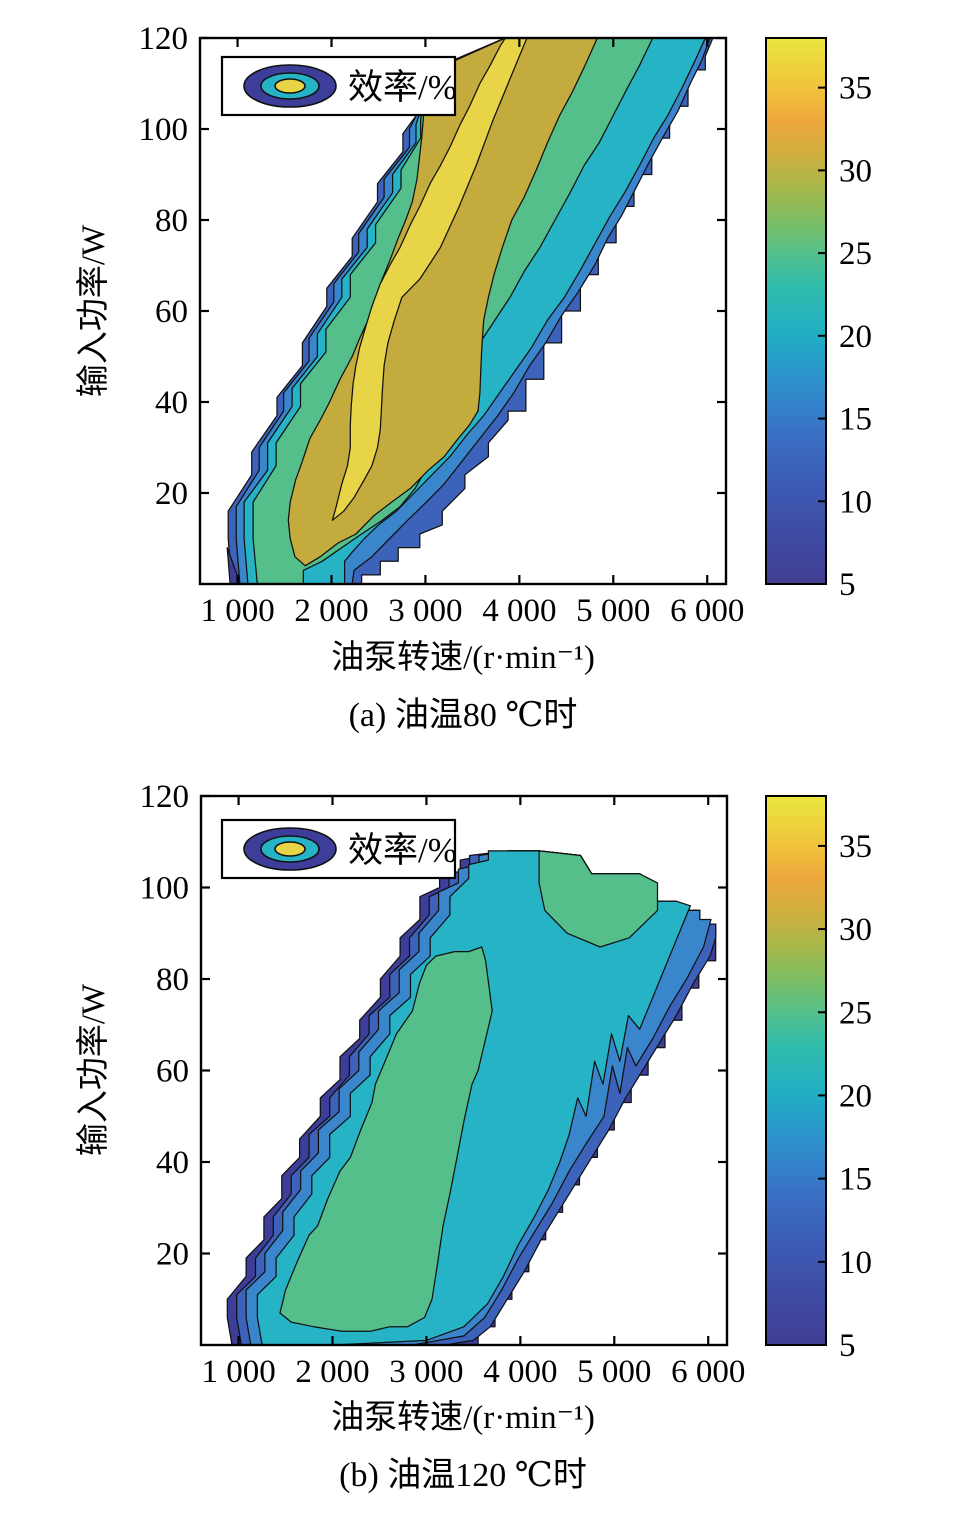 The width and height of the screenshot is (965, 1516). What do you see at coordinates (463, 1475) in the screenshot?
I see `caption: (b) 油温120 ℃时` at bounding box center [463, 1475].